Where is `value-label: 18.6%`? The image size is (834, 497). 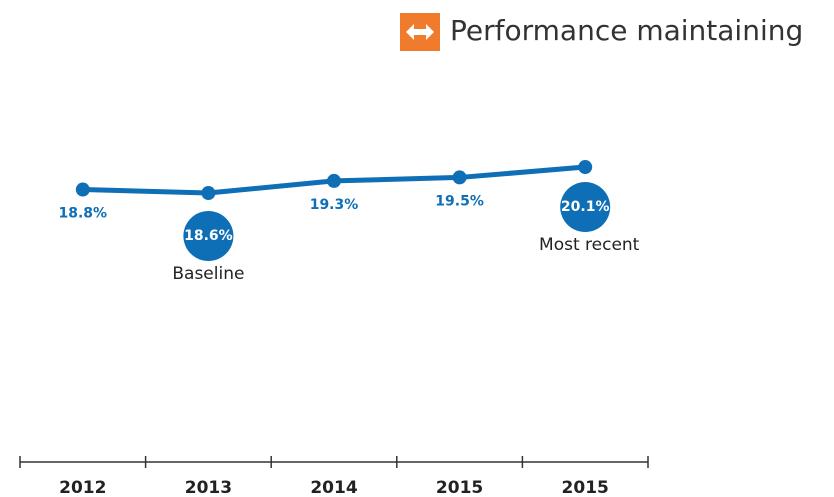
value-label: 18.6% is located at coordinates (208, 236).